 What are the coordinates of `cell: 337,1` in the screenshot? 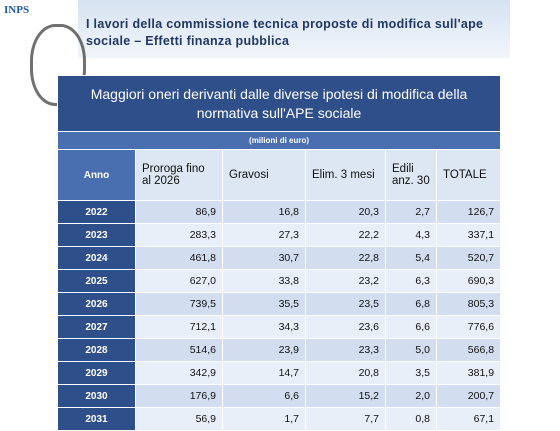 It's located at (468, 235).